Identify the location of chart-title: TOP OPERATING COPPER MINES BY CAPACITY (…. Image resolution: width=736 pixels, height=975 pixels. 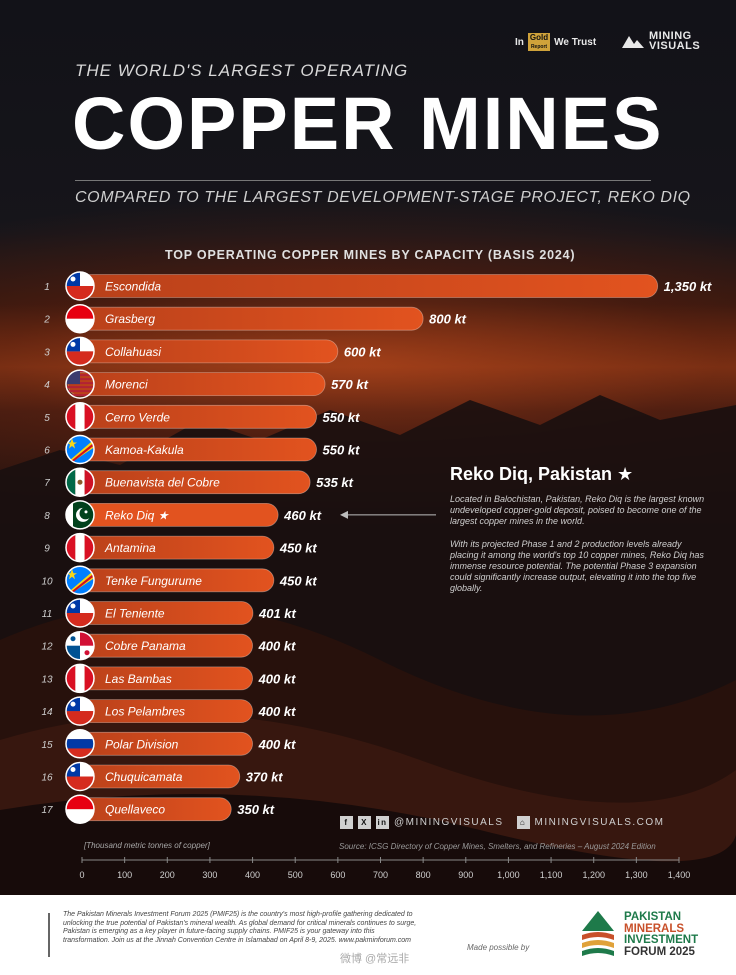
(370, 255).